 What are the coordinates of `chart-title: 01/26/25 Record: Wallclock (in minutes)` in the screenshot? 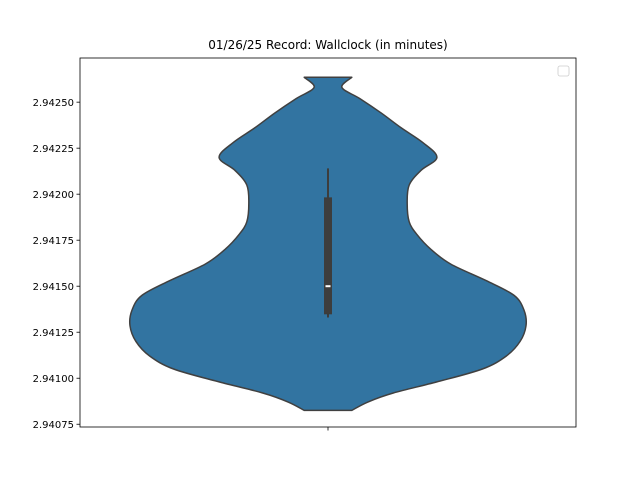 It's located at (327, 45).